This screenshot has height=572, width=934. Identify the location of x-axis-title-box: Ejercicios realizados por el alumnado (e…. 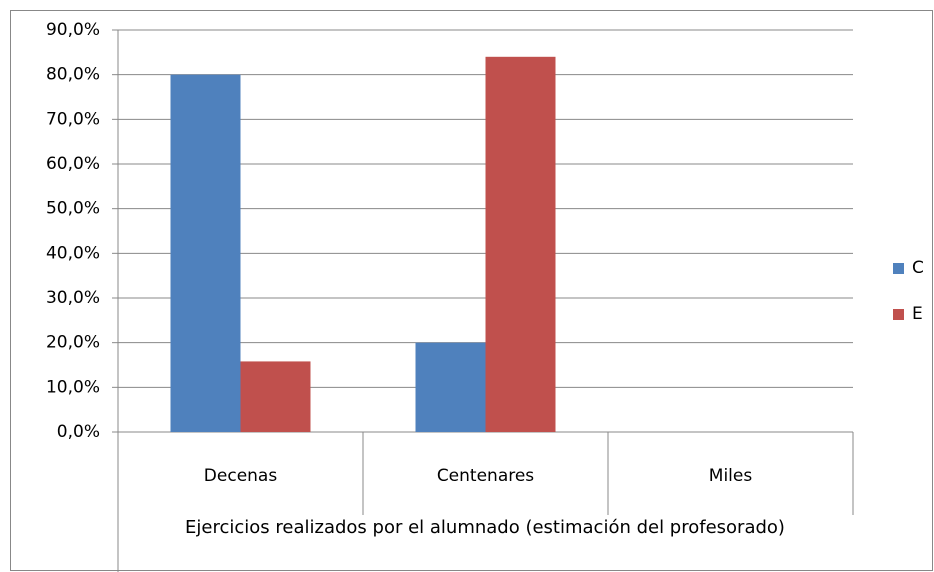
(485, 527).